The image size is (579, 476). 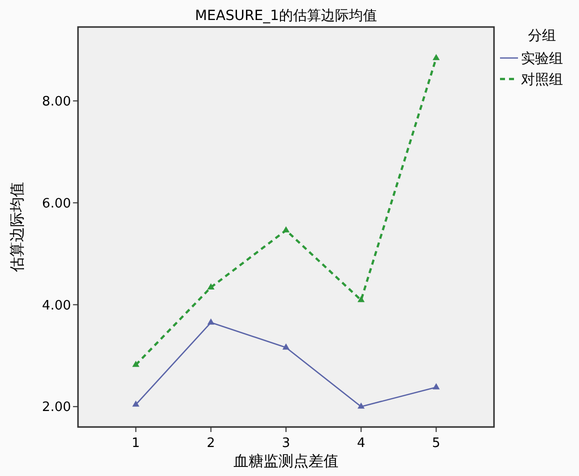 What do you see at coordinates (361, 443) in the screenshot?
I see `x-tick-label: 4` at bounding box center [361, 443].